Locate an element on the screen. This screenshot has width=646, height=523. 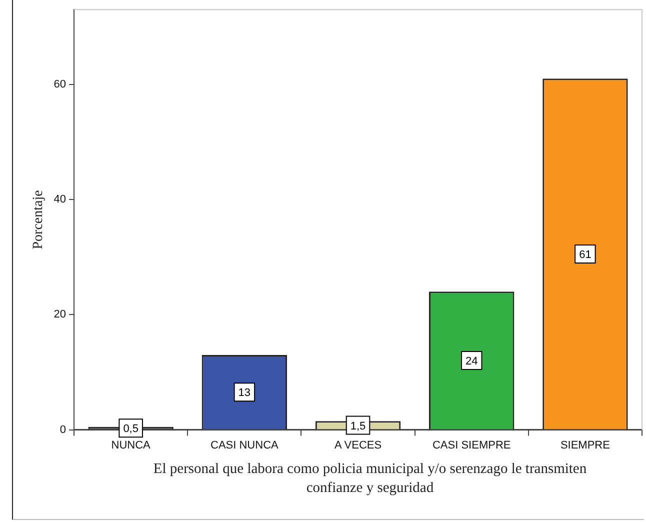
data-label: 13 is located at coordinates (244, 393).